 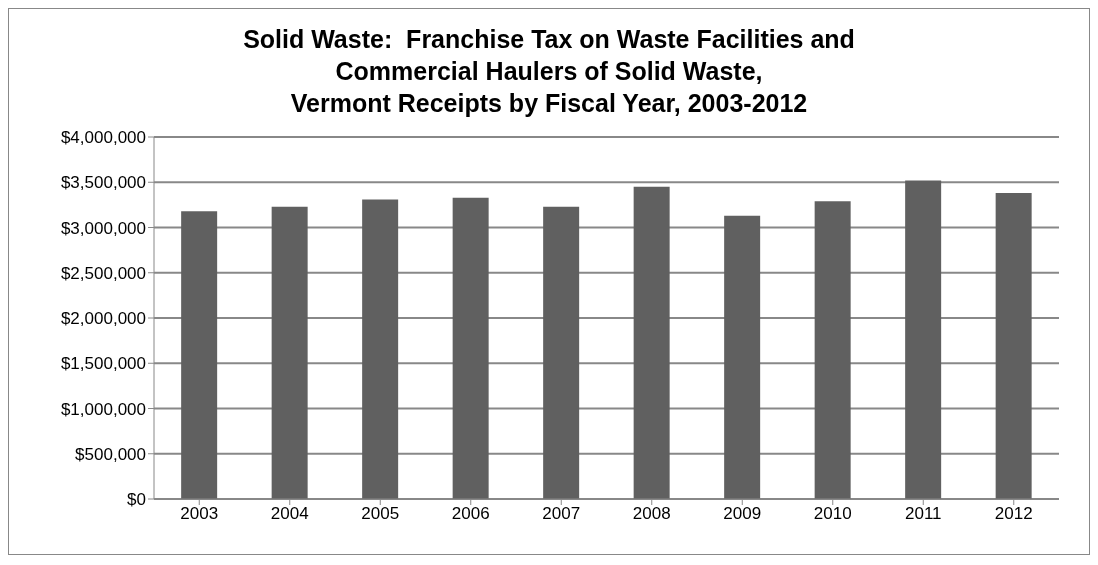 I want to click on chart-title: Solid Waste: Franchise Tax on Waste Facilities and Commercial Haulers of Solid Waste, Vermont Receipts by Fiscal Year, 2003-2012, so click(x=549, y=71).